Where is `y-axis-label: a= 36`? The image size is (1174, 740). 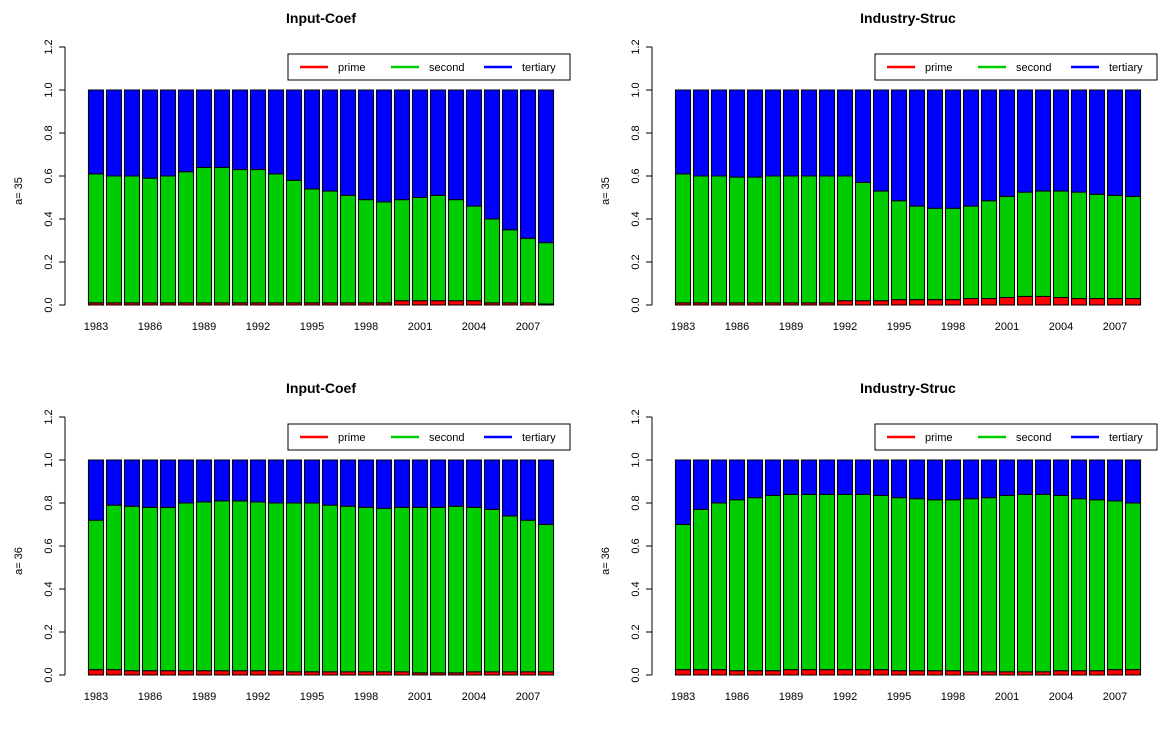 y-axis-label: a= 36 is located at coordinates (19, 561).